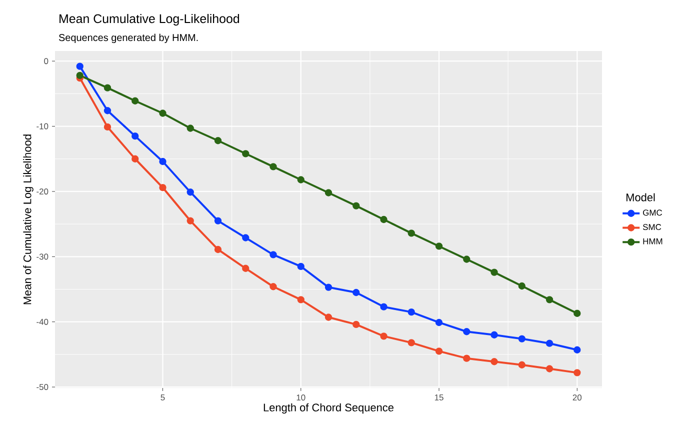 The image size is (680, 421). Describe the element at coordinates (439, 397) in the screenshot. I see `x-tick-label: 15` at that location.